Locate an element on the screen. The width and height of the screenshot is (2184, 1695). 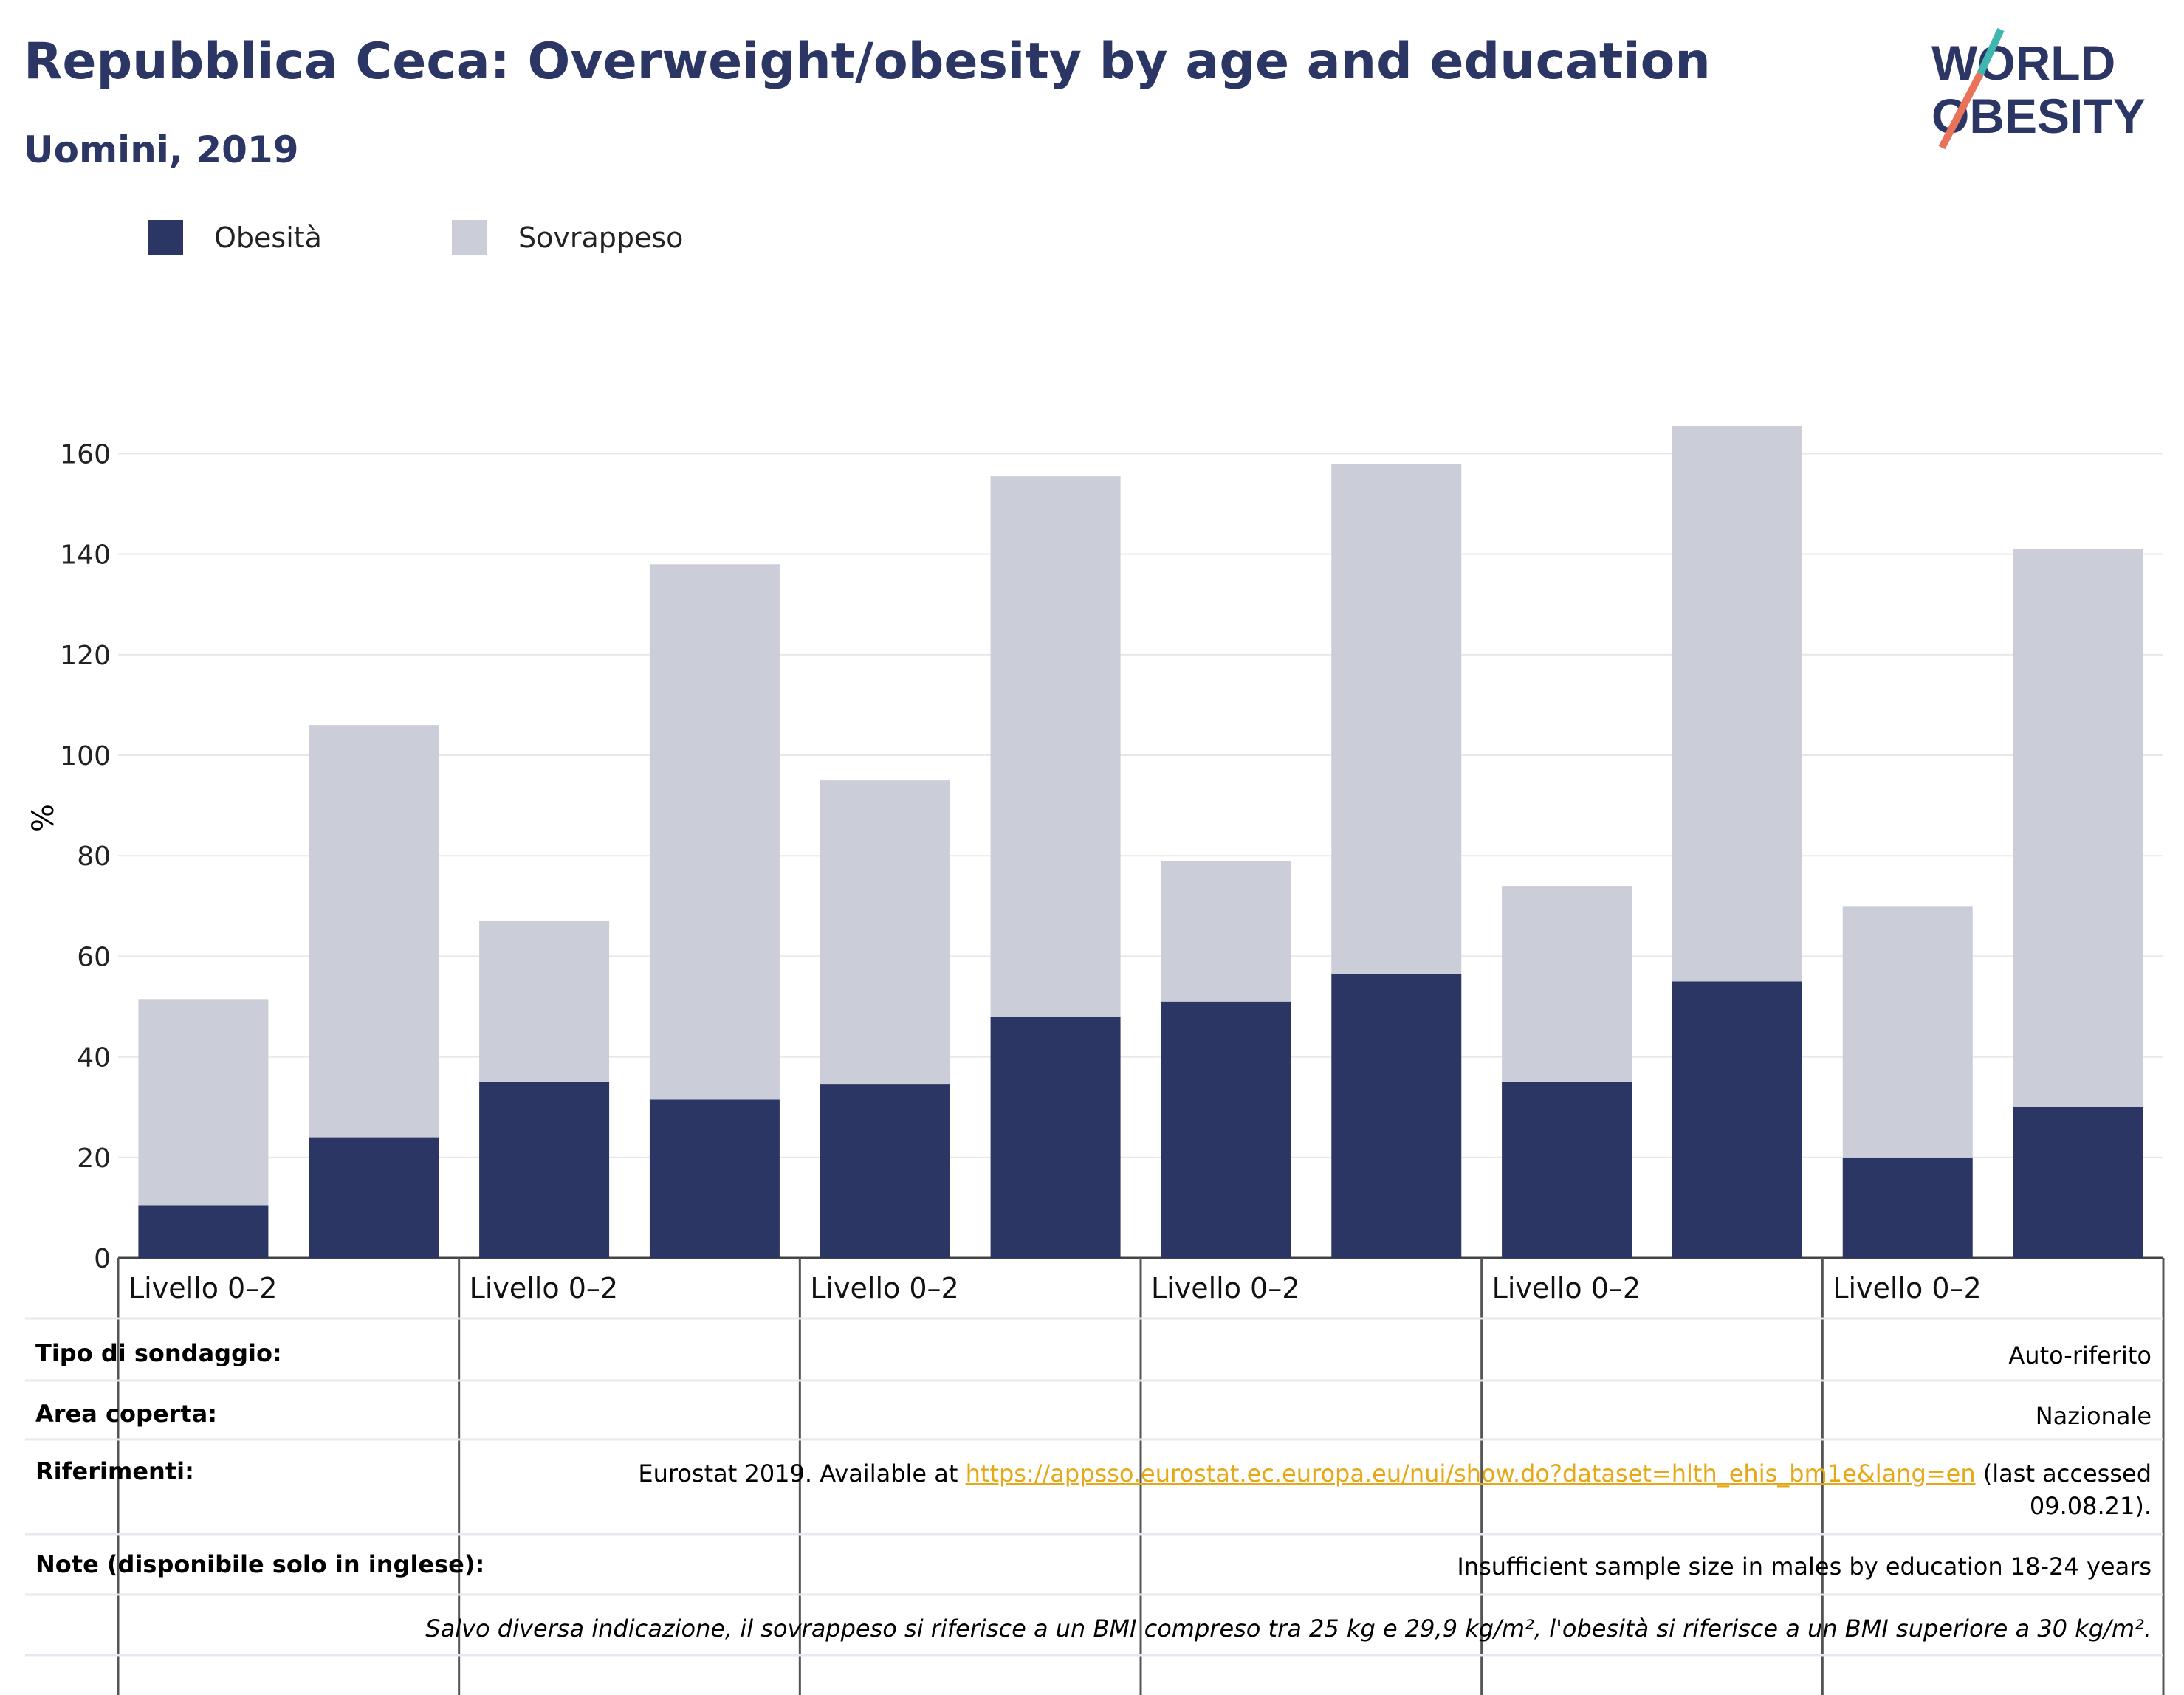
y-axis-ticks: 0 20 40 60 80 100 120 140 160 is located at coordinates (85, 856).